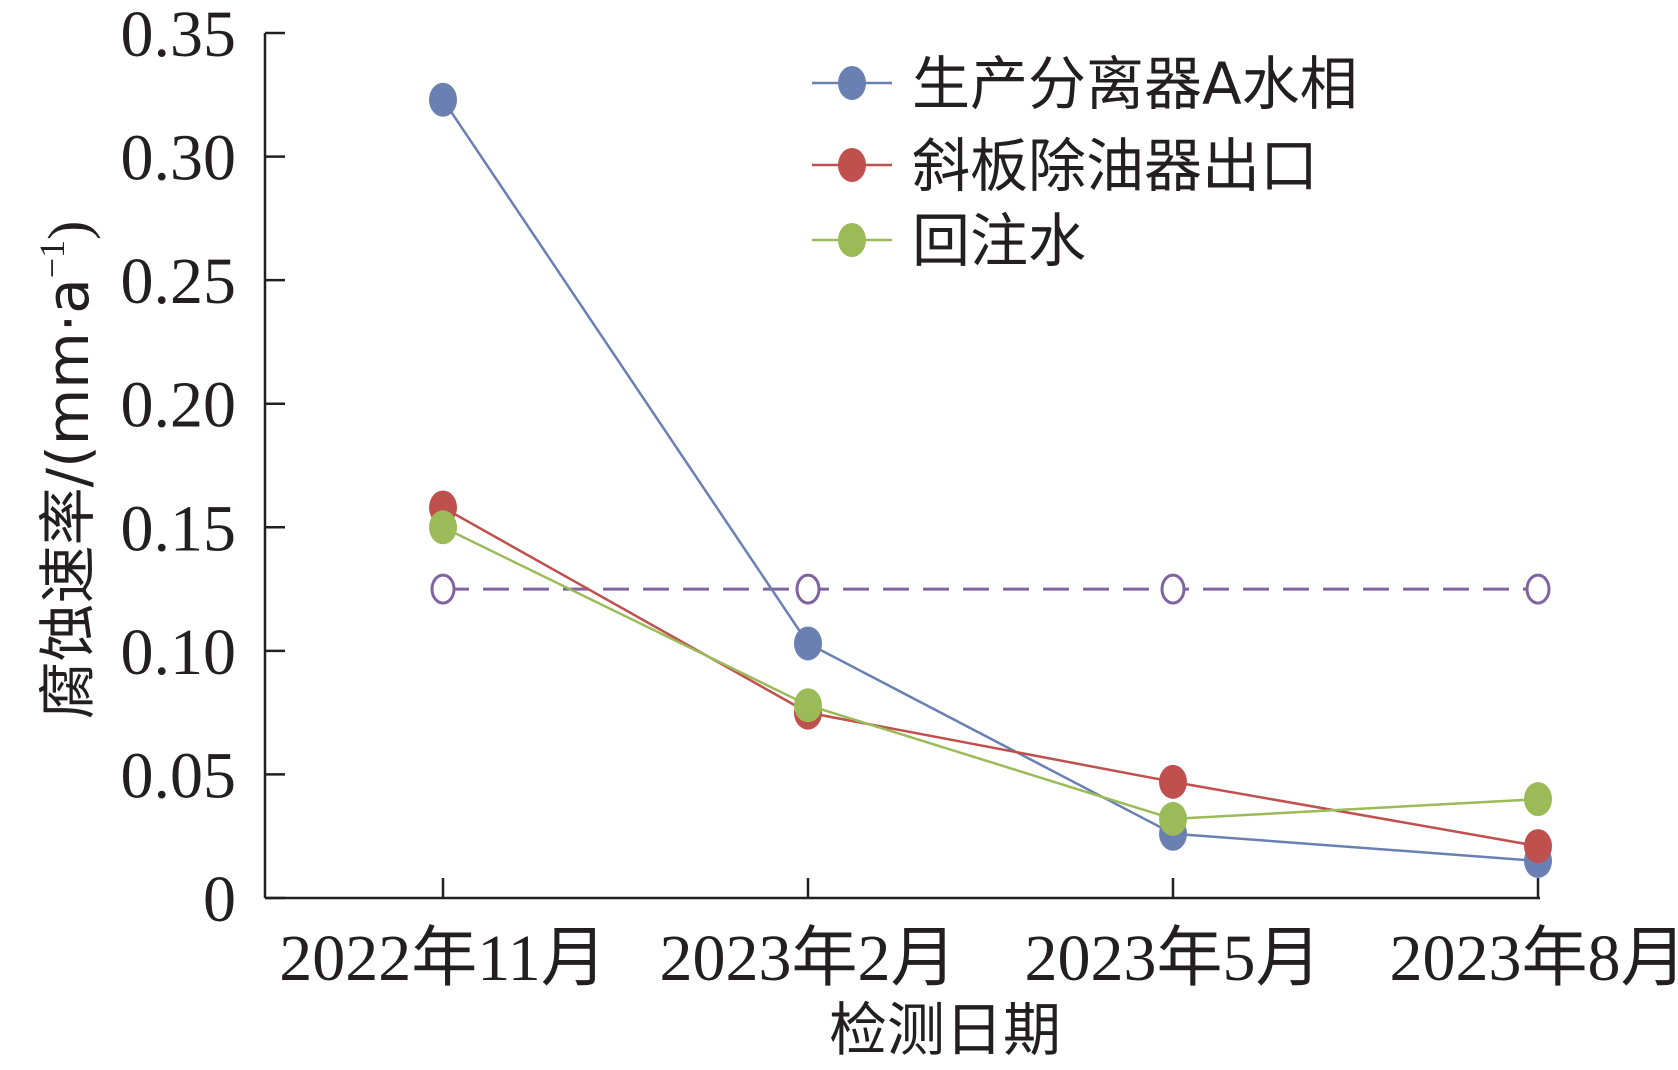 Image resolution: width=1678 pixels, height=1070 pixels. What do you see at coordinates (52, 259) in the screenshot?
I see `y-axis-title-sup: −1` at bounding box center [52, 259].